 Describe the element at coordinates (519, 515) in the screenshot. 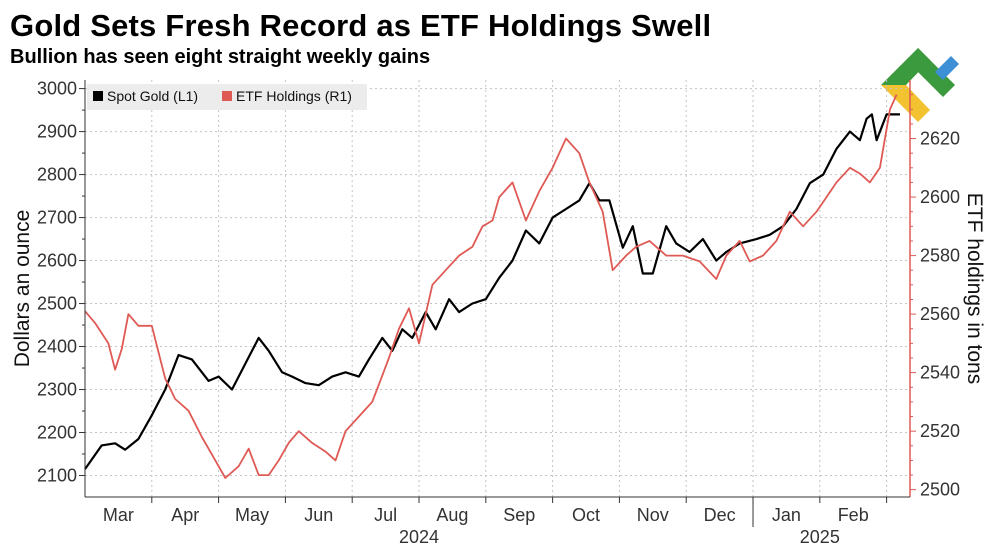

I see `x-tick-label: Sep` at that location.